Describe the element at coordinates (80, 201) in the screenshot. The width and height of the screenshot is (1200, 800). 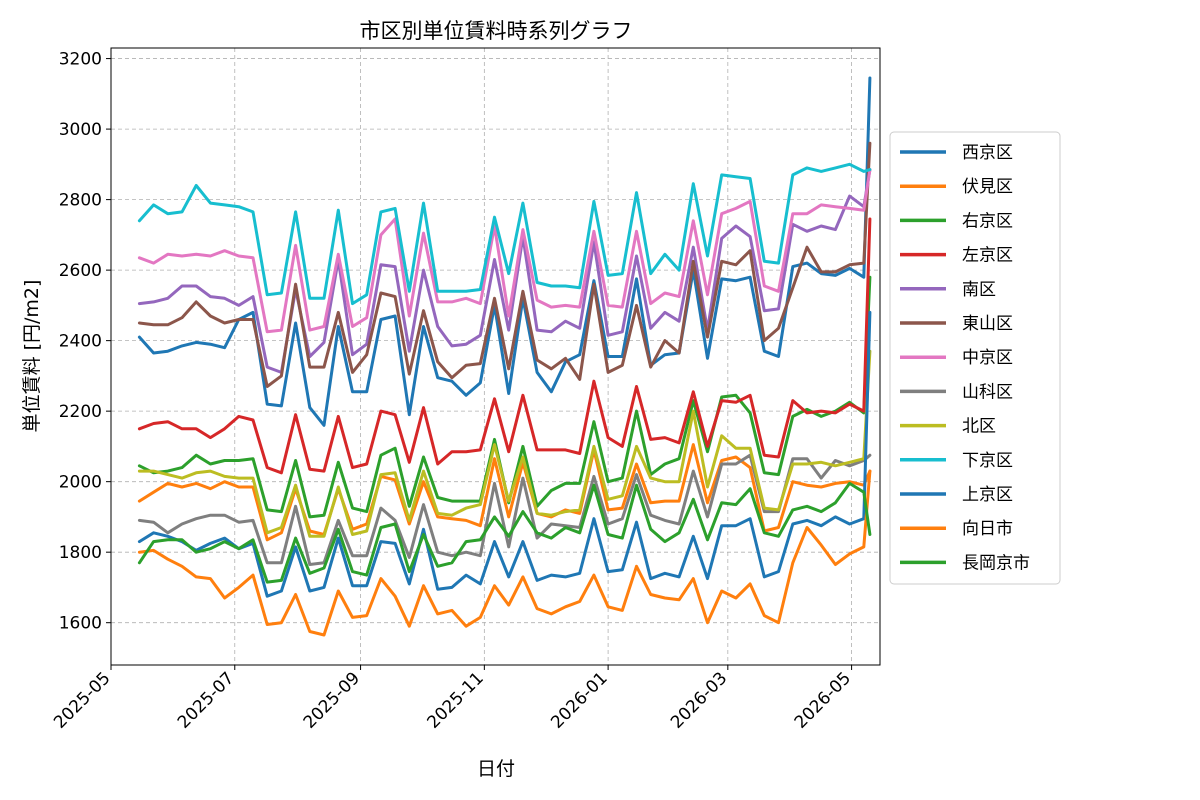
I see `y-tick-label: 2800` at that location.